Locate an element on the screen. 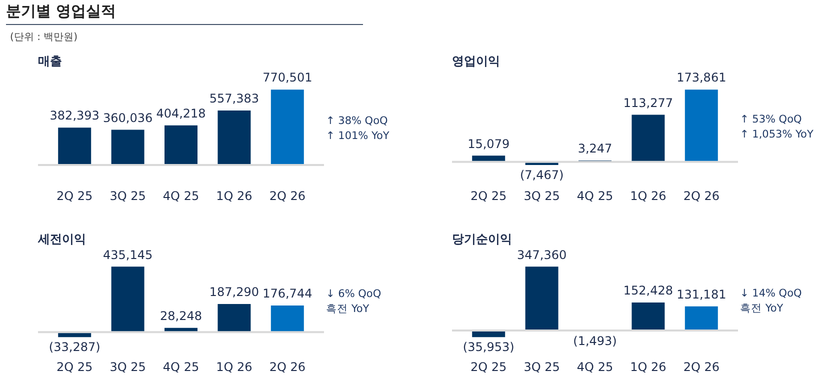  data-label: 15,079 is located at coordinates (489, 143).